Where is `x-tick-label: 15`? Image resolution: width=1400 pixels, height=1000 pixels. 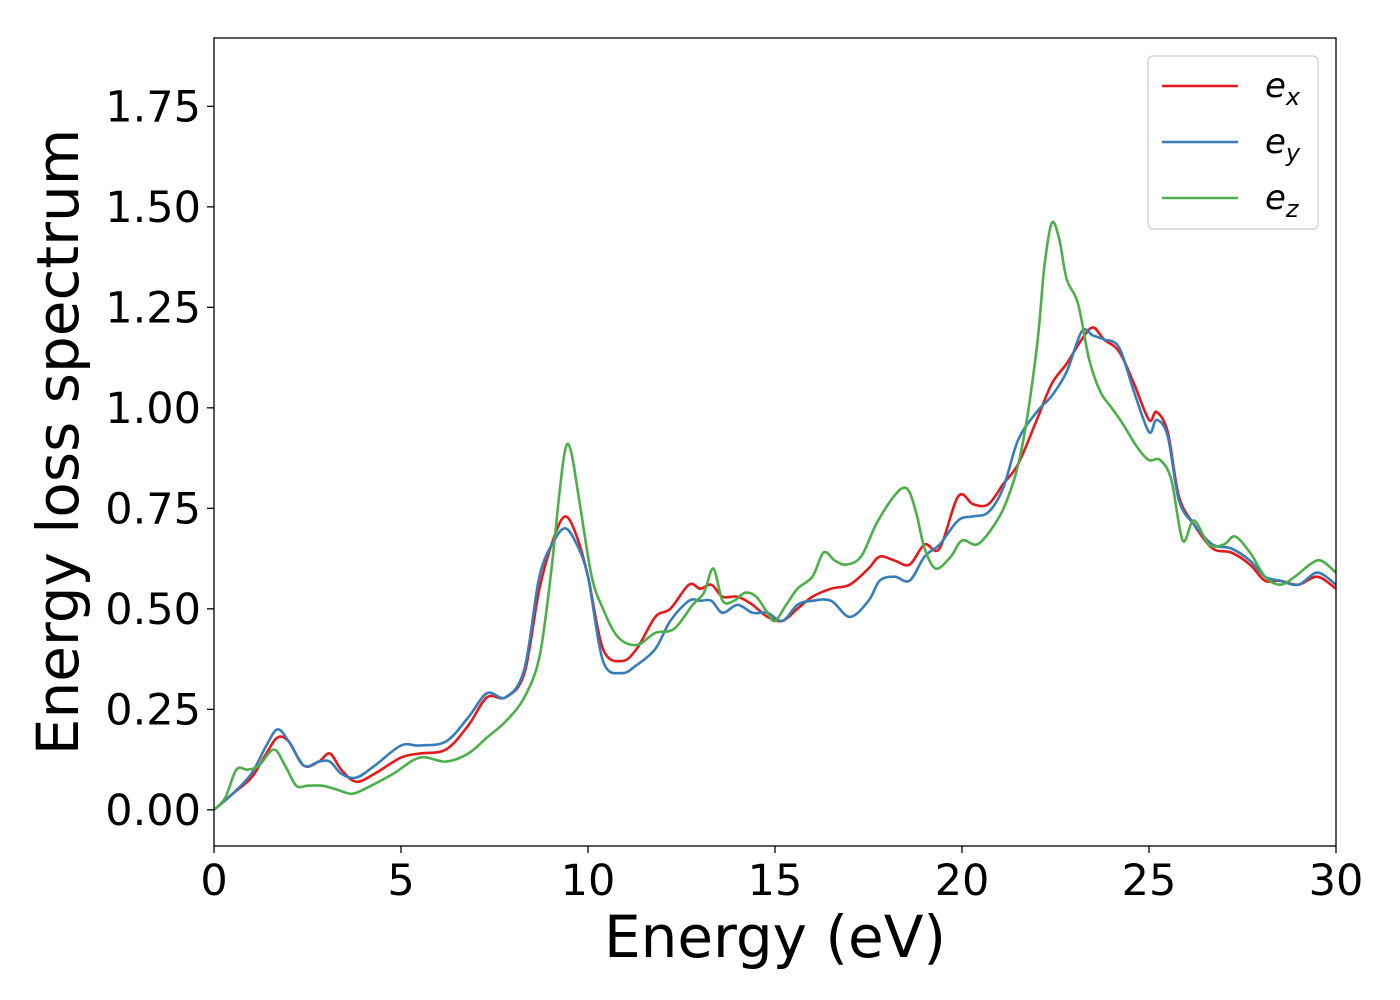
x-tick-label: 15 is located at coordinates (775, 881).